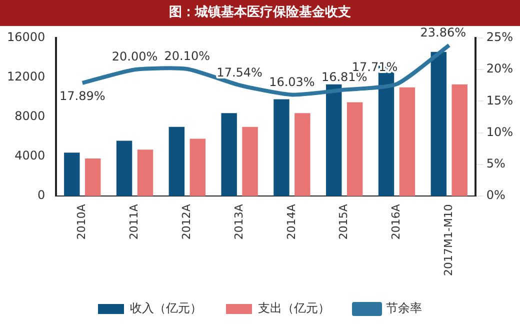 This screenshot has height=325, width=520. I want to click on y-tick-label: 12000, so click(26, 77).